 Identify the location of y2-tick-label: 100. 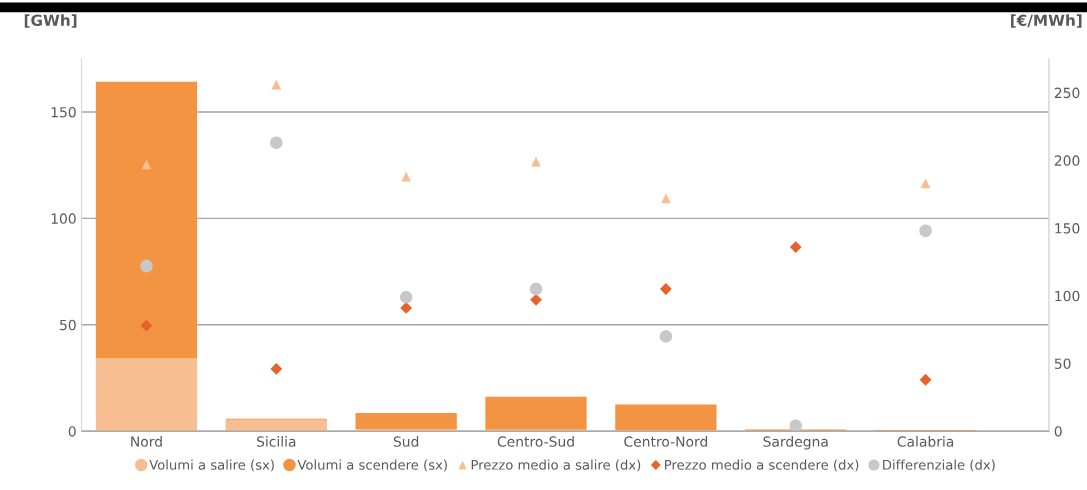
(1067, 296).